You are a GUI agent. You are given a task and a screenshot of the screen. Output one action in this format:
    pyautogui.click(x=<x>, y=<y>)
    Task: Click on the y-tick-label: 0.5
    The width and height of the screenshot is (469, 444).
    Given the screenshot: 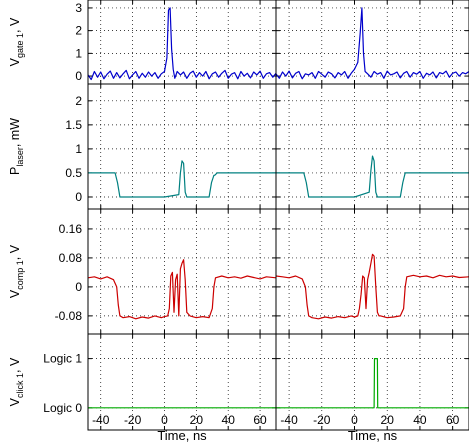 What is the action you would take?
    pyautogui.click(x=73, y=173)
    